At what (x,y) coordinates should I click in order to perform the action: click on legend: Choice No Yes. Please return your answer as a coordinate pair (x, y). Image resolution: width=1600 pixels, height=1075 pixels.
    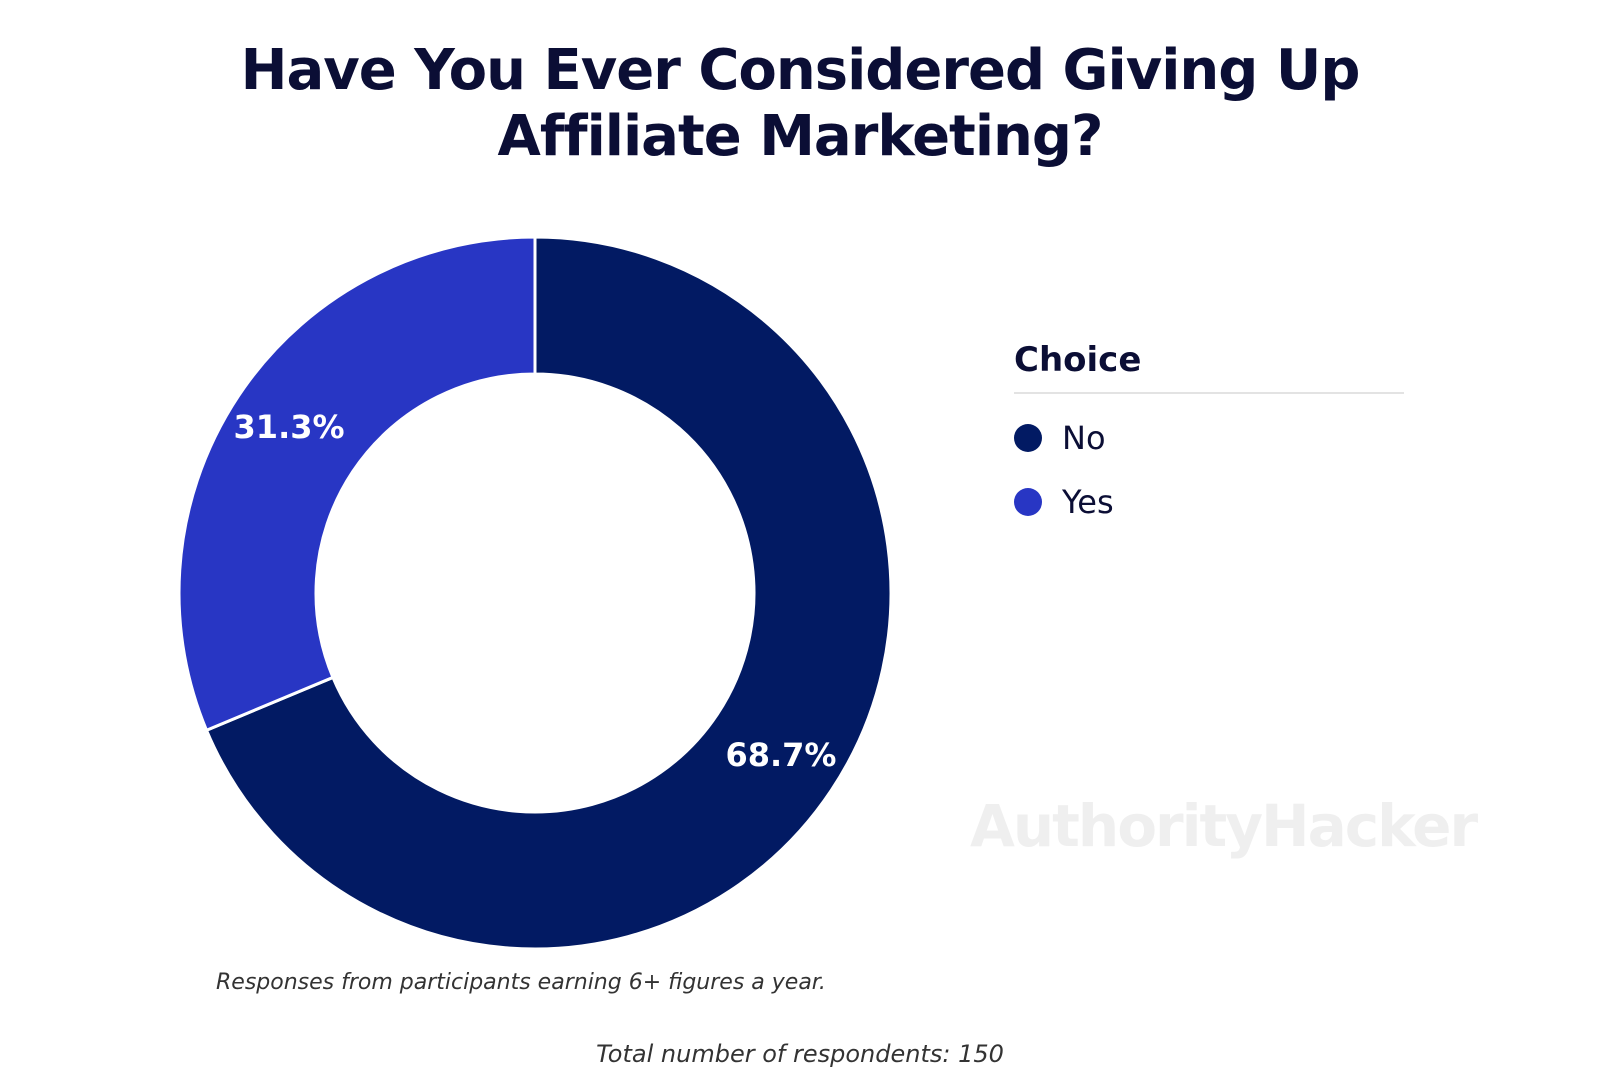
    Looking at the image, I should click on (1209, 431).